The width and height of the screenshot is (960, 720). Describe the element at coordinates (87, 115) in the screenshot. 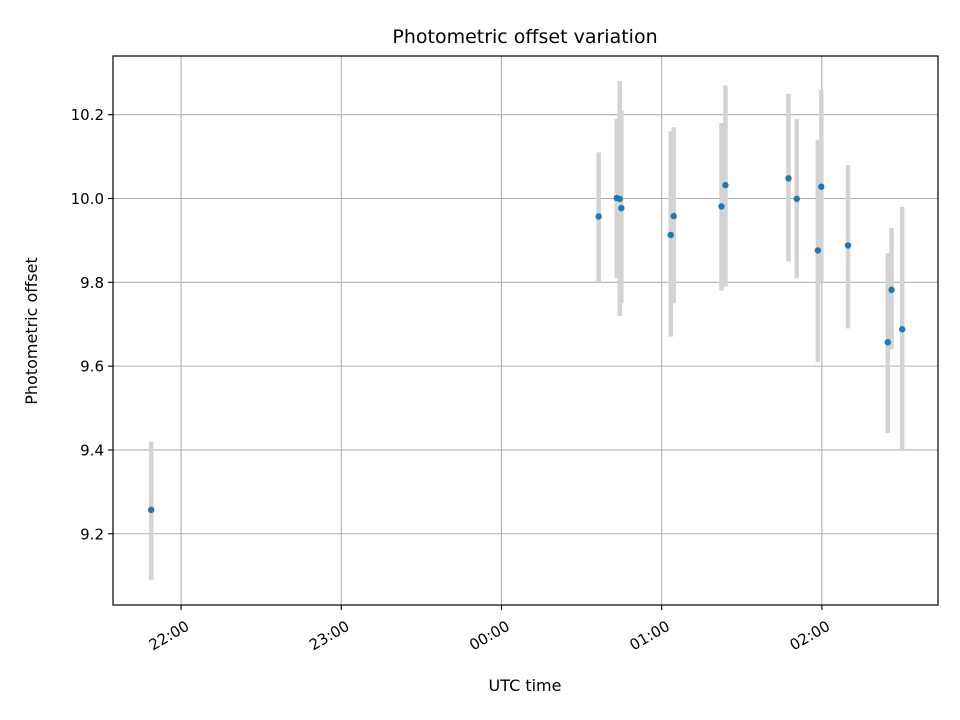

I see `y-tick-label: 10.2` at that location.